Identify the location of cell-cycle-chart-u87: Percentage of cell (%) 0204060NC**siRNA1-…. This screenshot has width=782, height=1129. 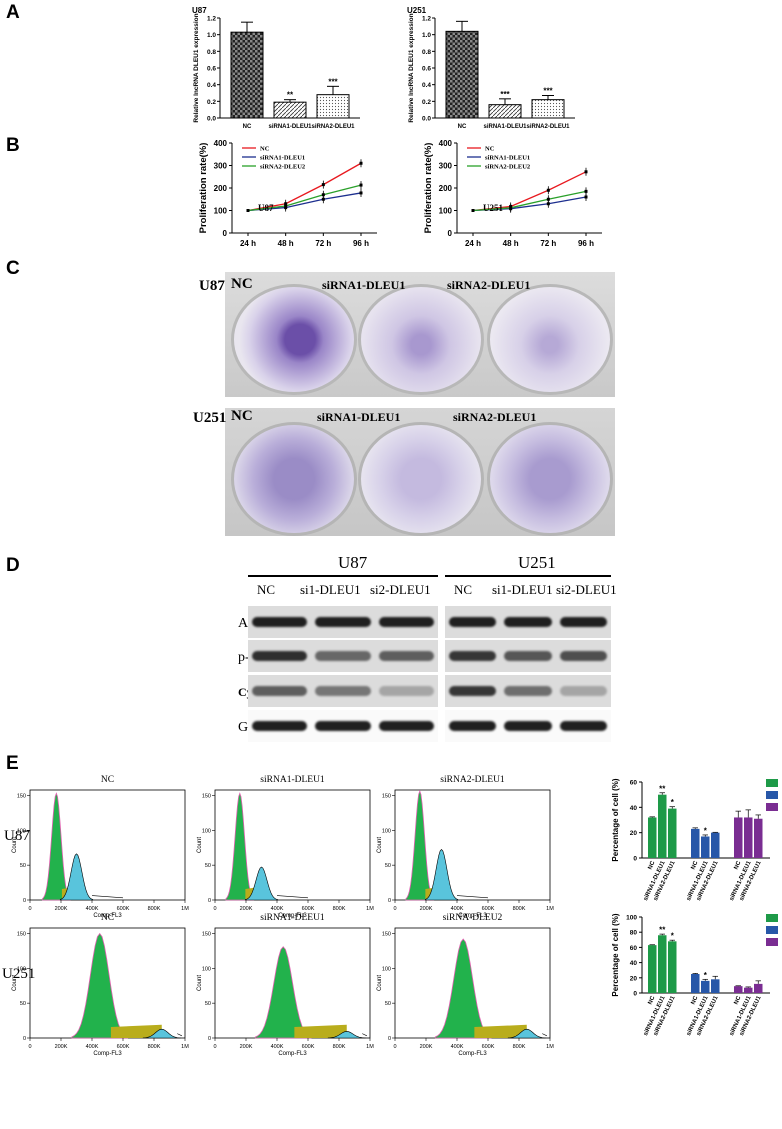
(694, 840).